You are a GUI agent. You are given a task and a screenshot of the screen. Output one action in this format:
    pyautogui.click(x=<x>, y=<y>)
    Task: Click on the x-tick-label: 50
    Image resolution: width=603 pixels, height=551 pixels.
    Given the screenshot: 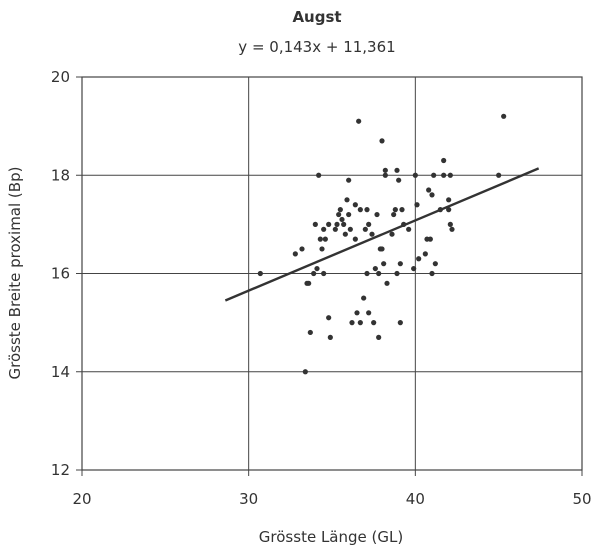 What is the action you would take?
    pyautogui.click(x=581, y=499)
    